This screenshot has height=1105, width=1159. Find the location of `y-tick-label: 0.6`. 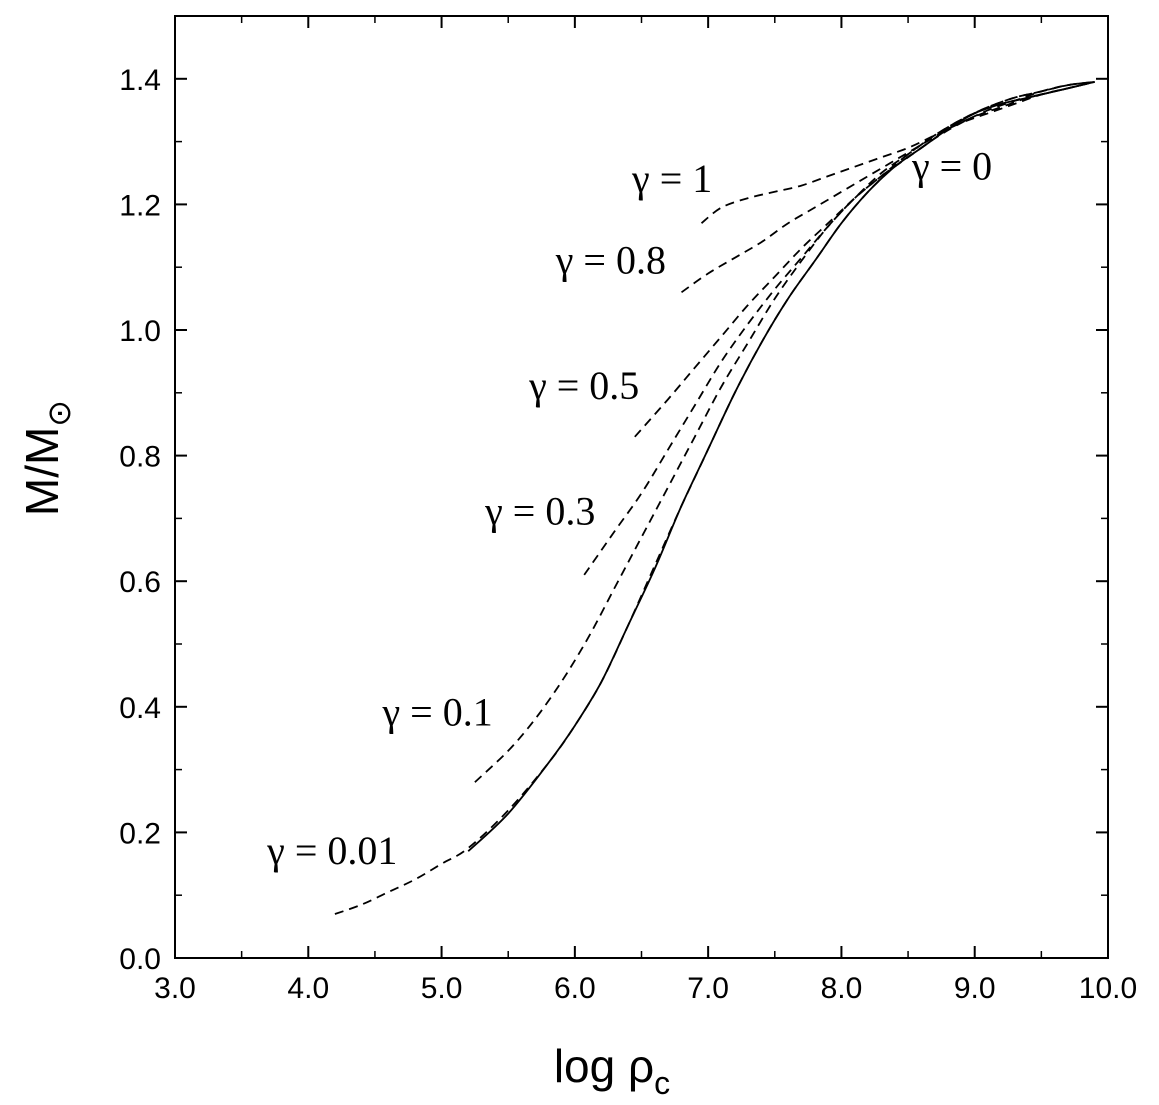

y-tick-label: 0.6 is located at coordinates (140, 582).